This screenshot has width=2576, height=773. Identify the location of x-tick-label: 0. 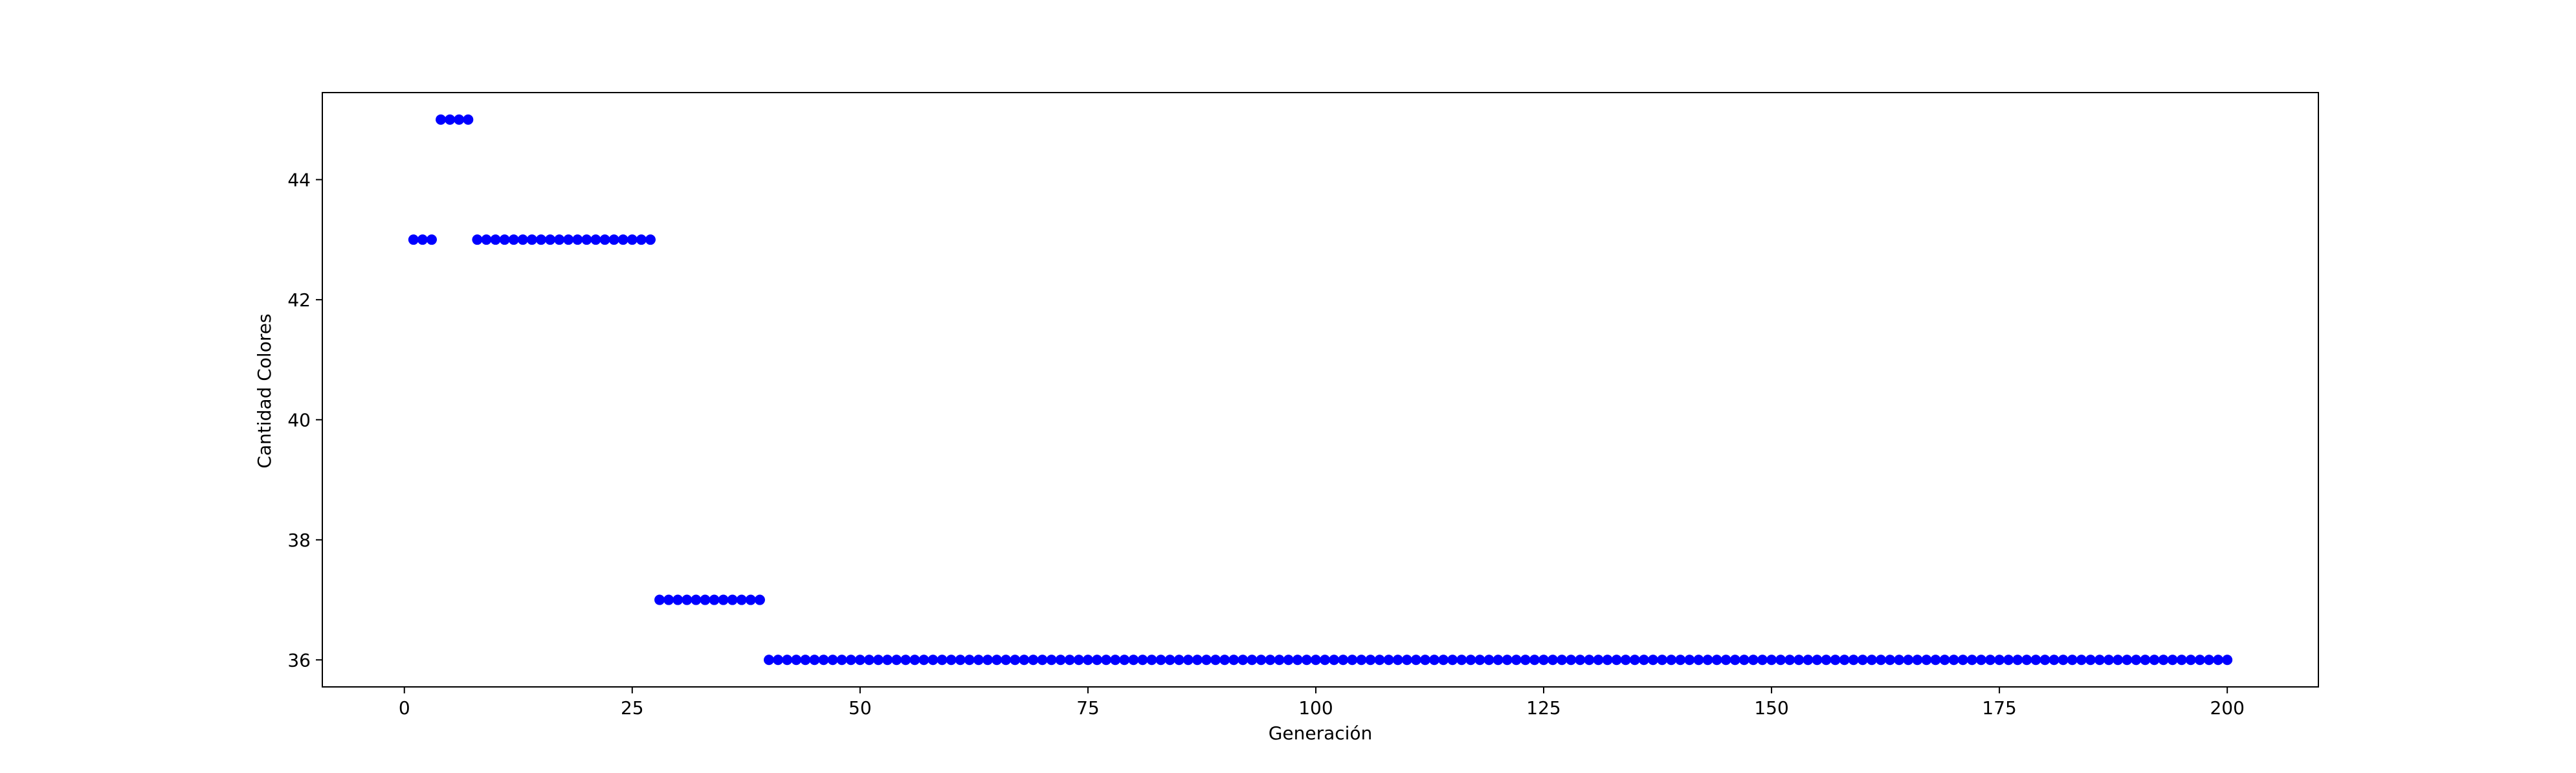
(404, 708).